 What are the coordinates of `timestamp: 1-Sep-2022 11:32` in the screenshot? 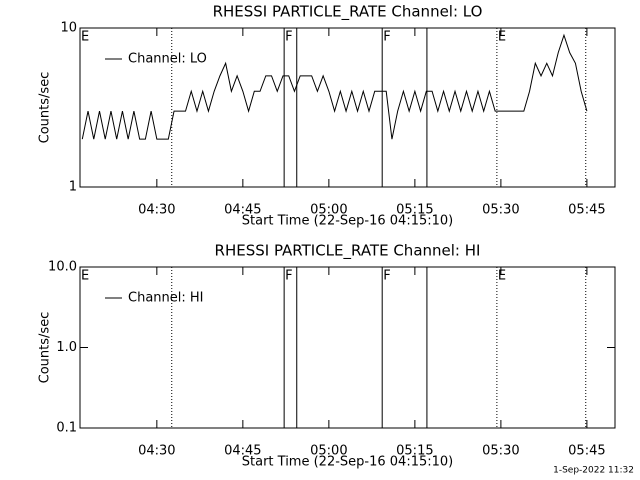 It's located at (593, 471).